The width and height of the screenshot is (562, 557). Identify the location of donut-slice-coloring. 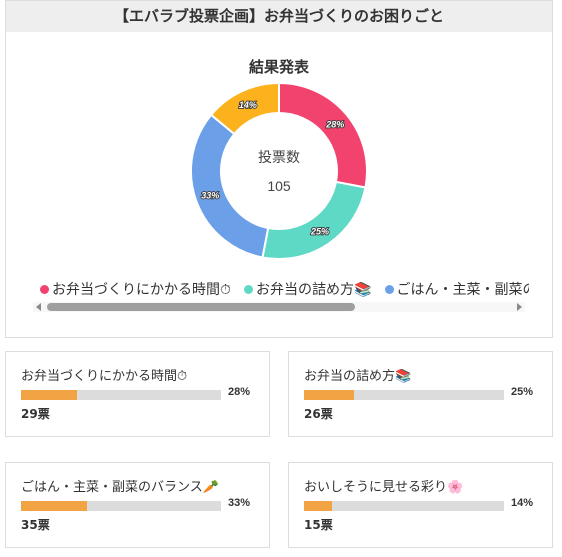
(244, 108).